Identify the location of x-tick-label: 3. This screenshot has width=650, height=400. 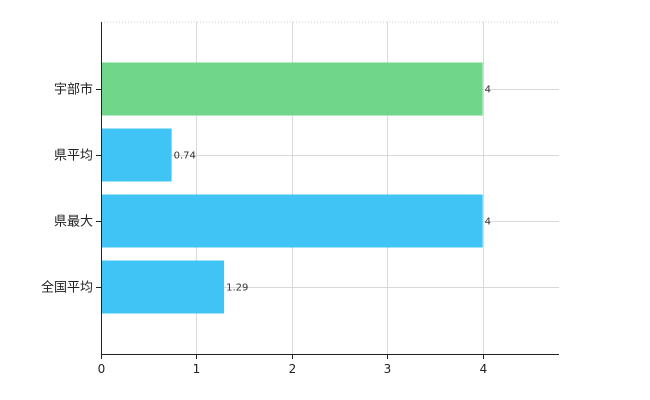
(388, 369).